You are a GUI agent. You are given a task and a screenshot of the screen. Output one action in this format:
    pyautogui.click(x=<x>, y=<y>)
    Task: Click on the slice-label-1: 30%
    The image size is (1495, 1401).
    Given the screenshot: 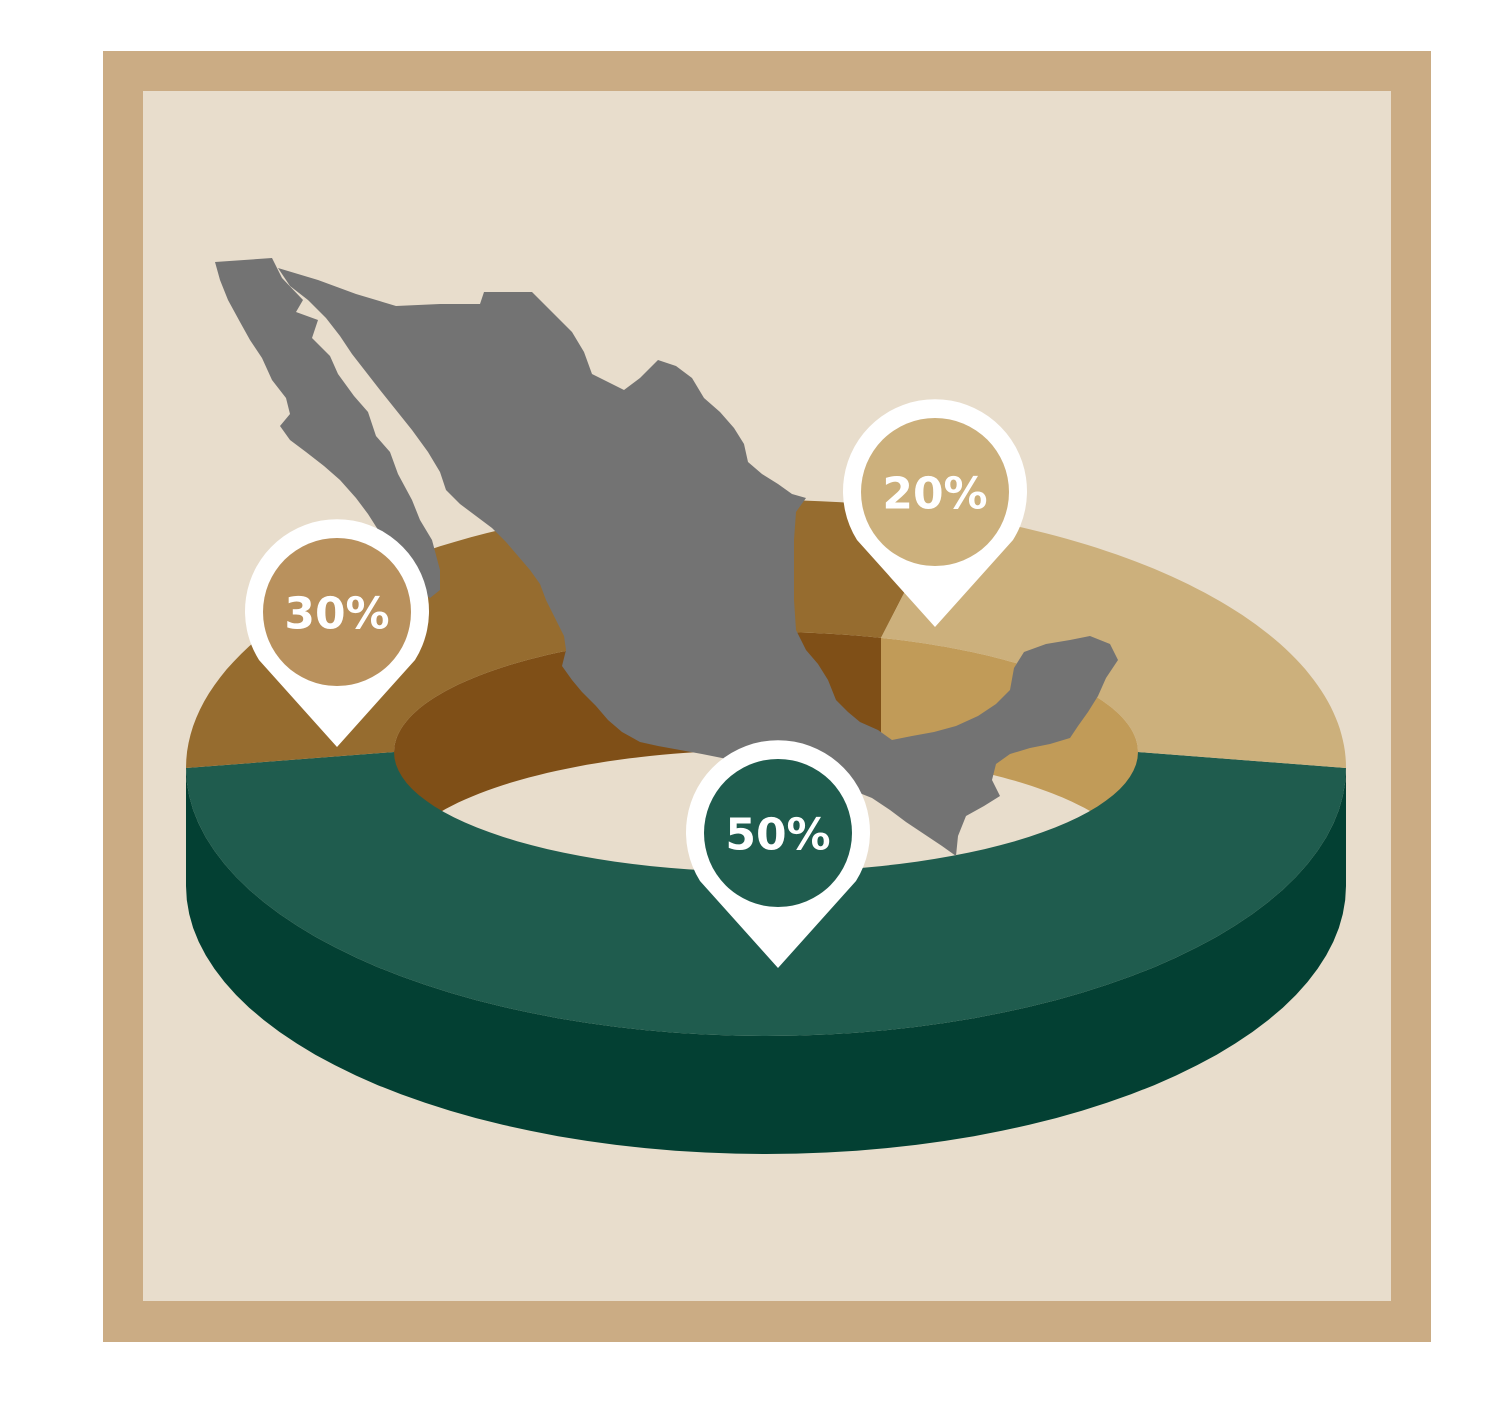 What is the action you would take?
    pyautogui.click(x=336, y=614)
    